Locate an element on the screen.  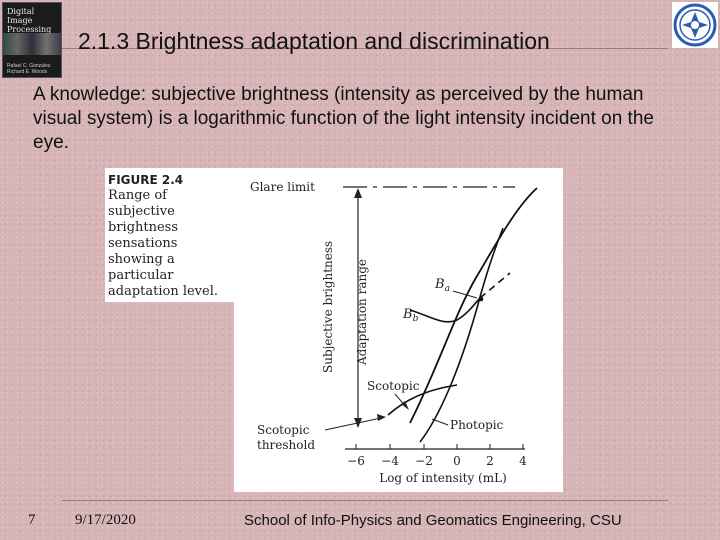
adaptation-curve is located at coordinates (445, 310).